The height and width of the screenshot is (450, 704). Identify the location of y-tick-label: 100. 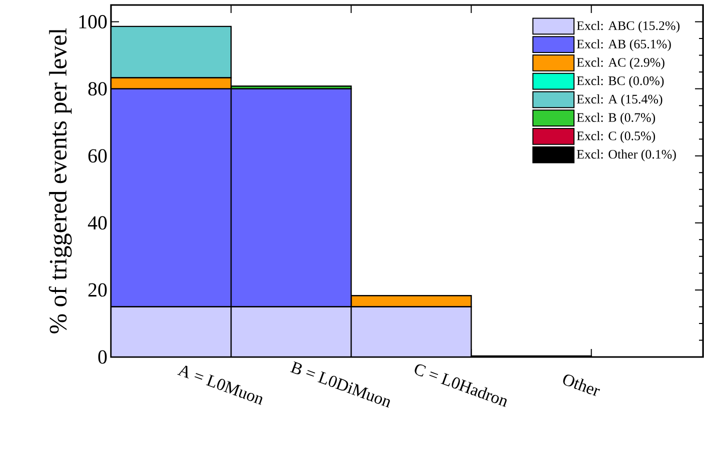
(93, 21).